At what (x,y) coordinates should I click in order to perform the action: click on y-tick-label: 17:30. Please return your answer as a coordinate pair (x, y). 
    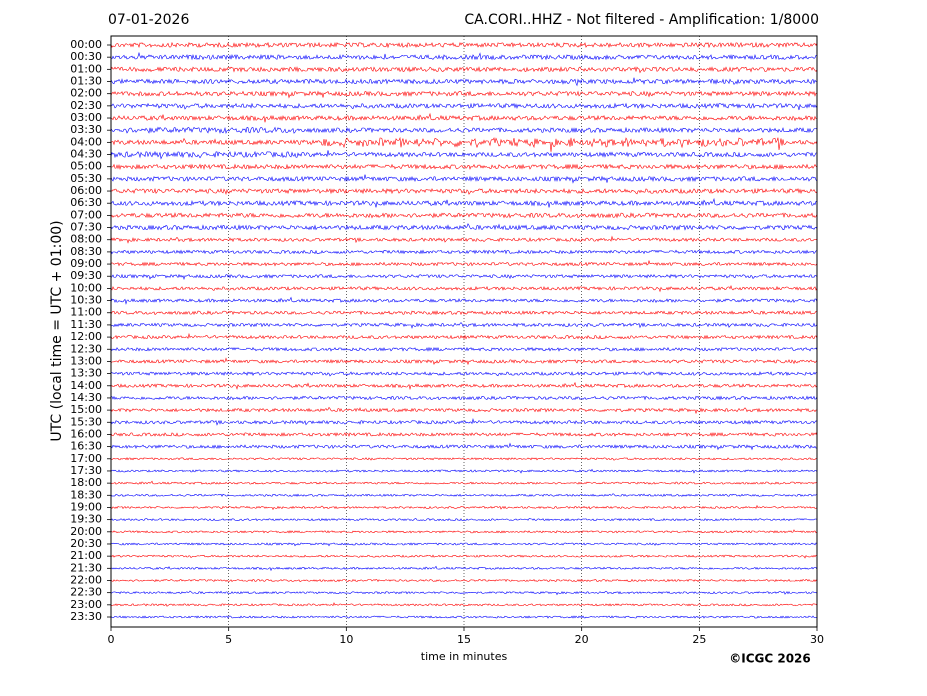
    Looking at the image, I should click on (86, 470).